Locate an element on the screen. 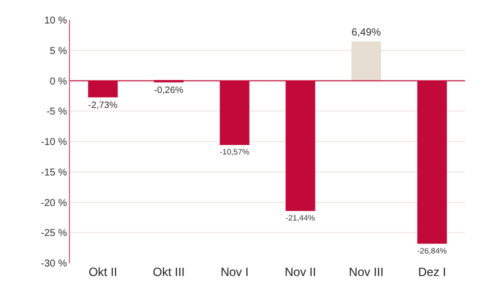 The height and width of the screenshot is (291, 500). y-tick-label: -30 % is located at coordinates (54, 264).